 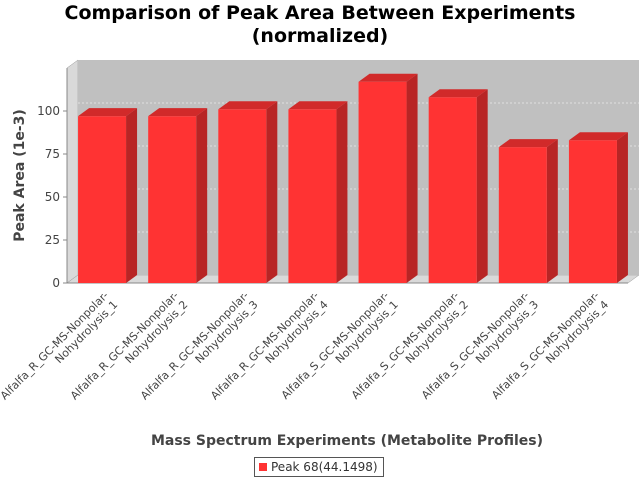 What do you see at coordinates (52, 197) in the screenshot?
I see `y-tick-label: 50` at bounding box center [52, 197].